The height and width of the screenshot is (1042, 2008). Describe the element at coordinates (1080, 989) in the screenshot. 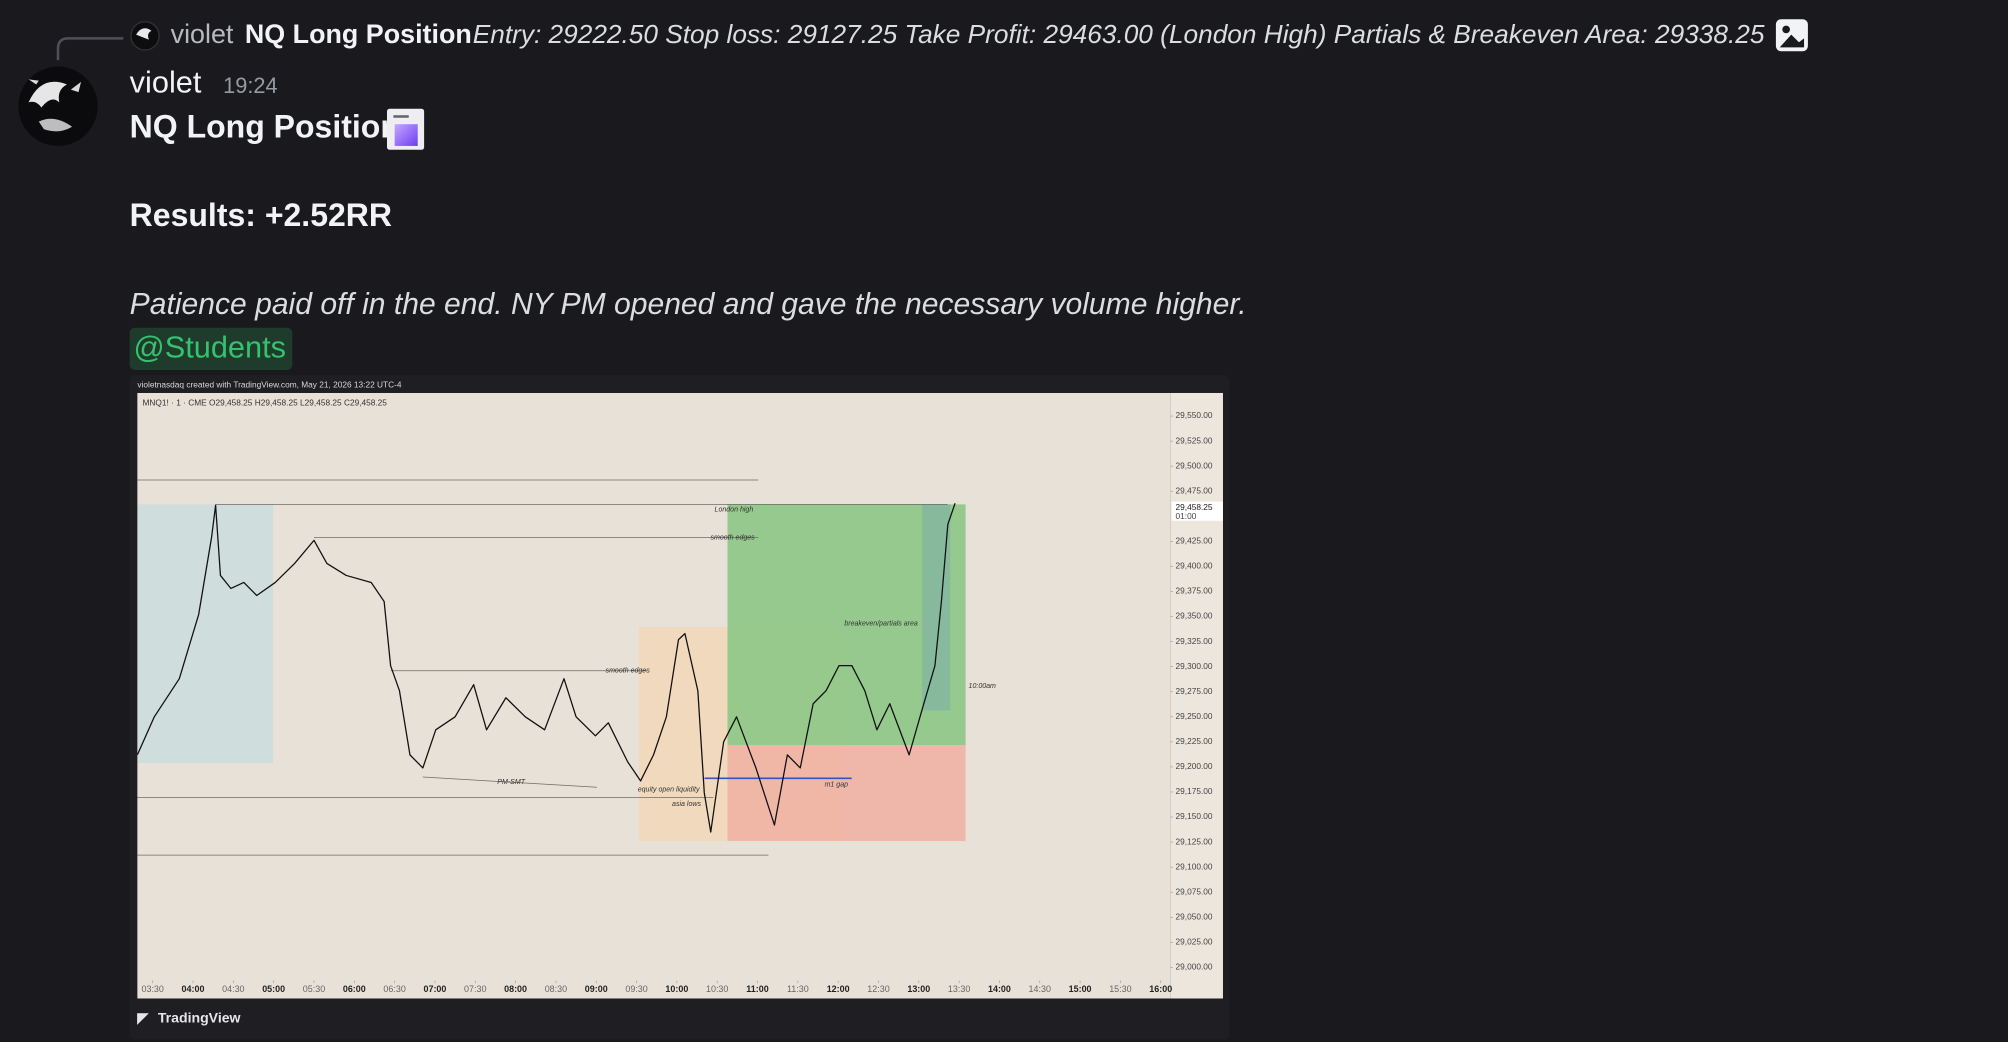

I see `x-tick-label: 15:00` at that location.